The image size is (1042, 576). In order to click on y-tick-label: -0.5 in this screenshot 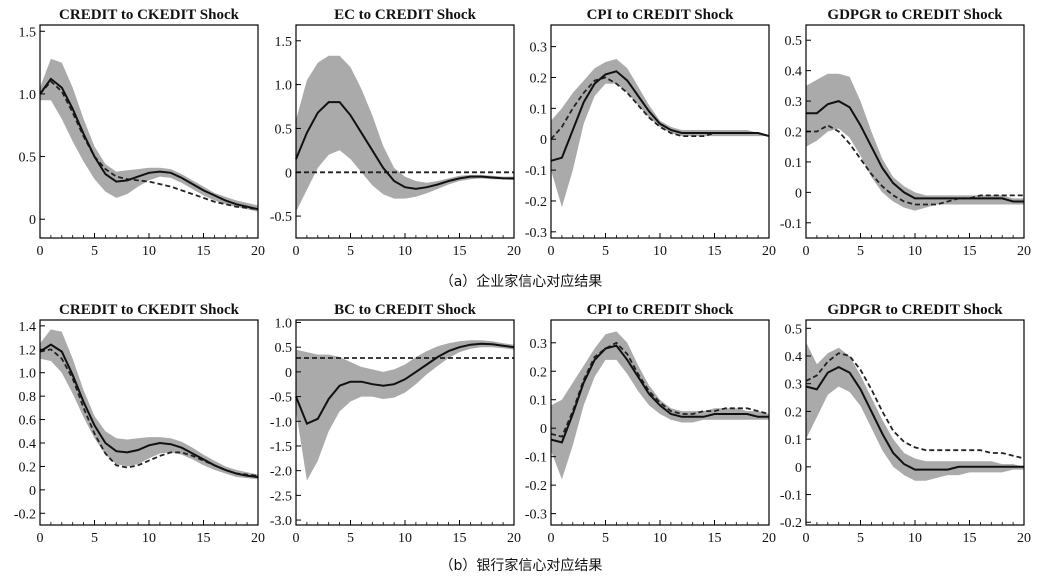, I will do `click(281, 398)`.